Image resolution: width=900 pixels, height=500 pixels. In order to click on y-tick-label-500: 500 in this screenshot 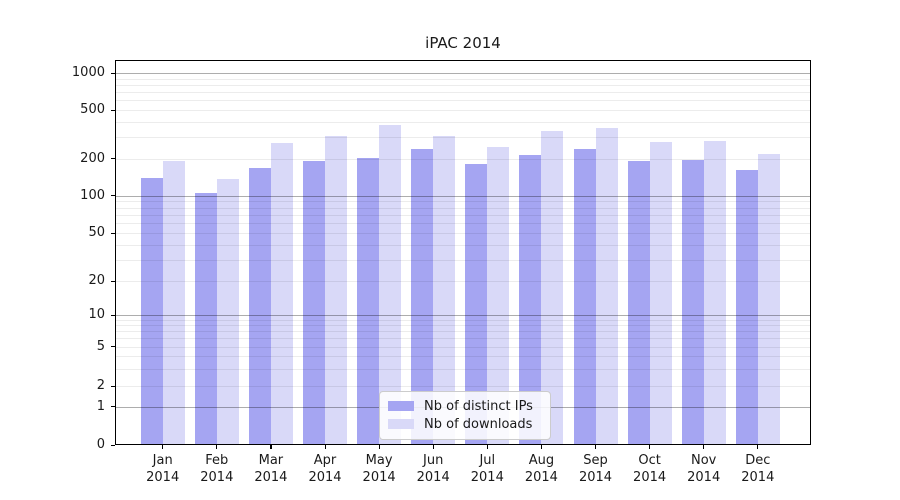, I will do `click(92, 109)`.